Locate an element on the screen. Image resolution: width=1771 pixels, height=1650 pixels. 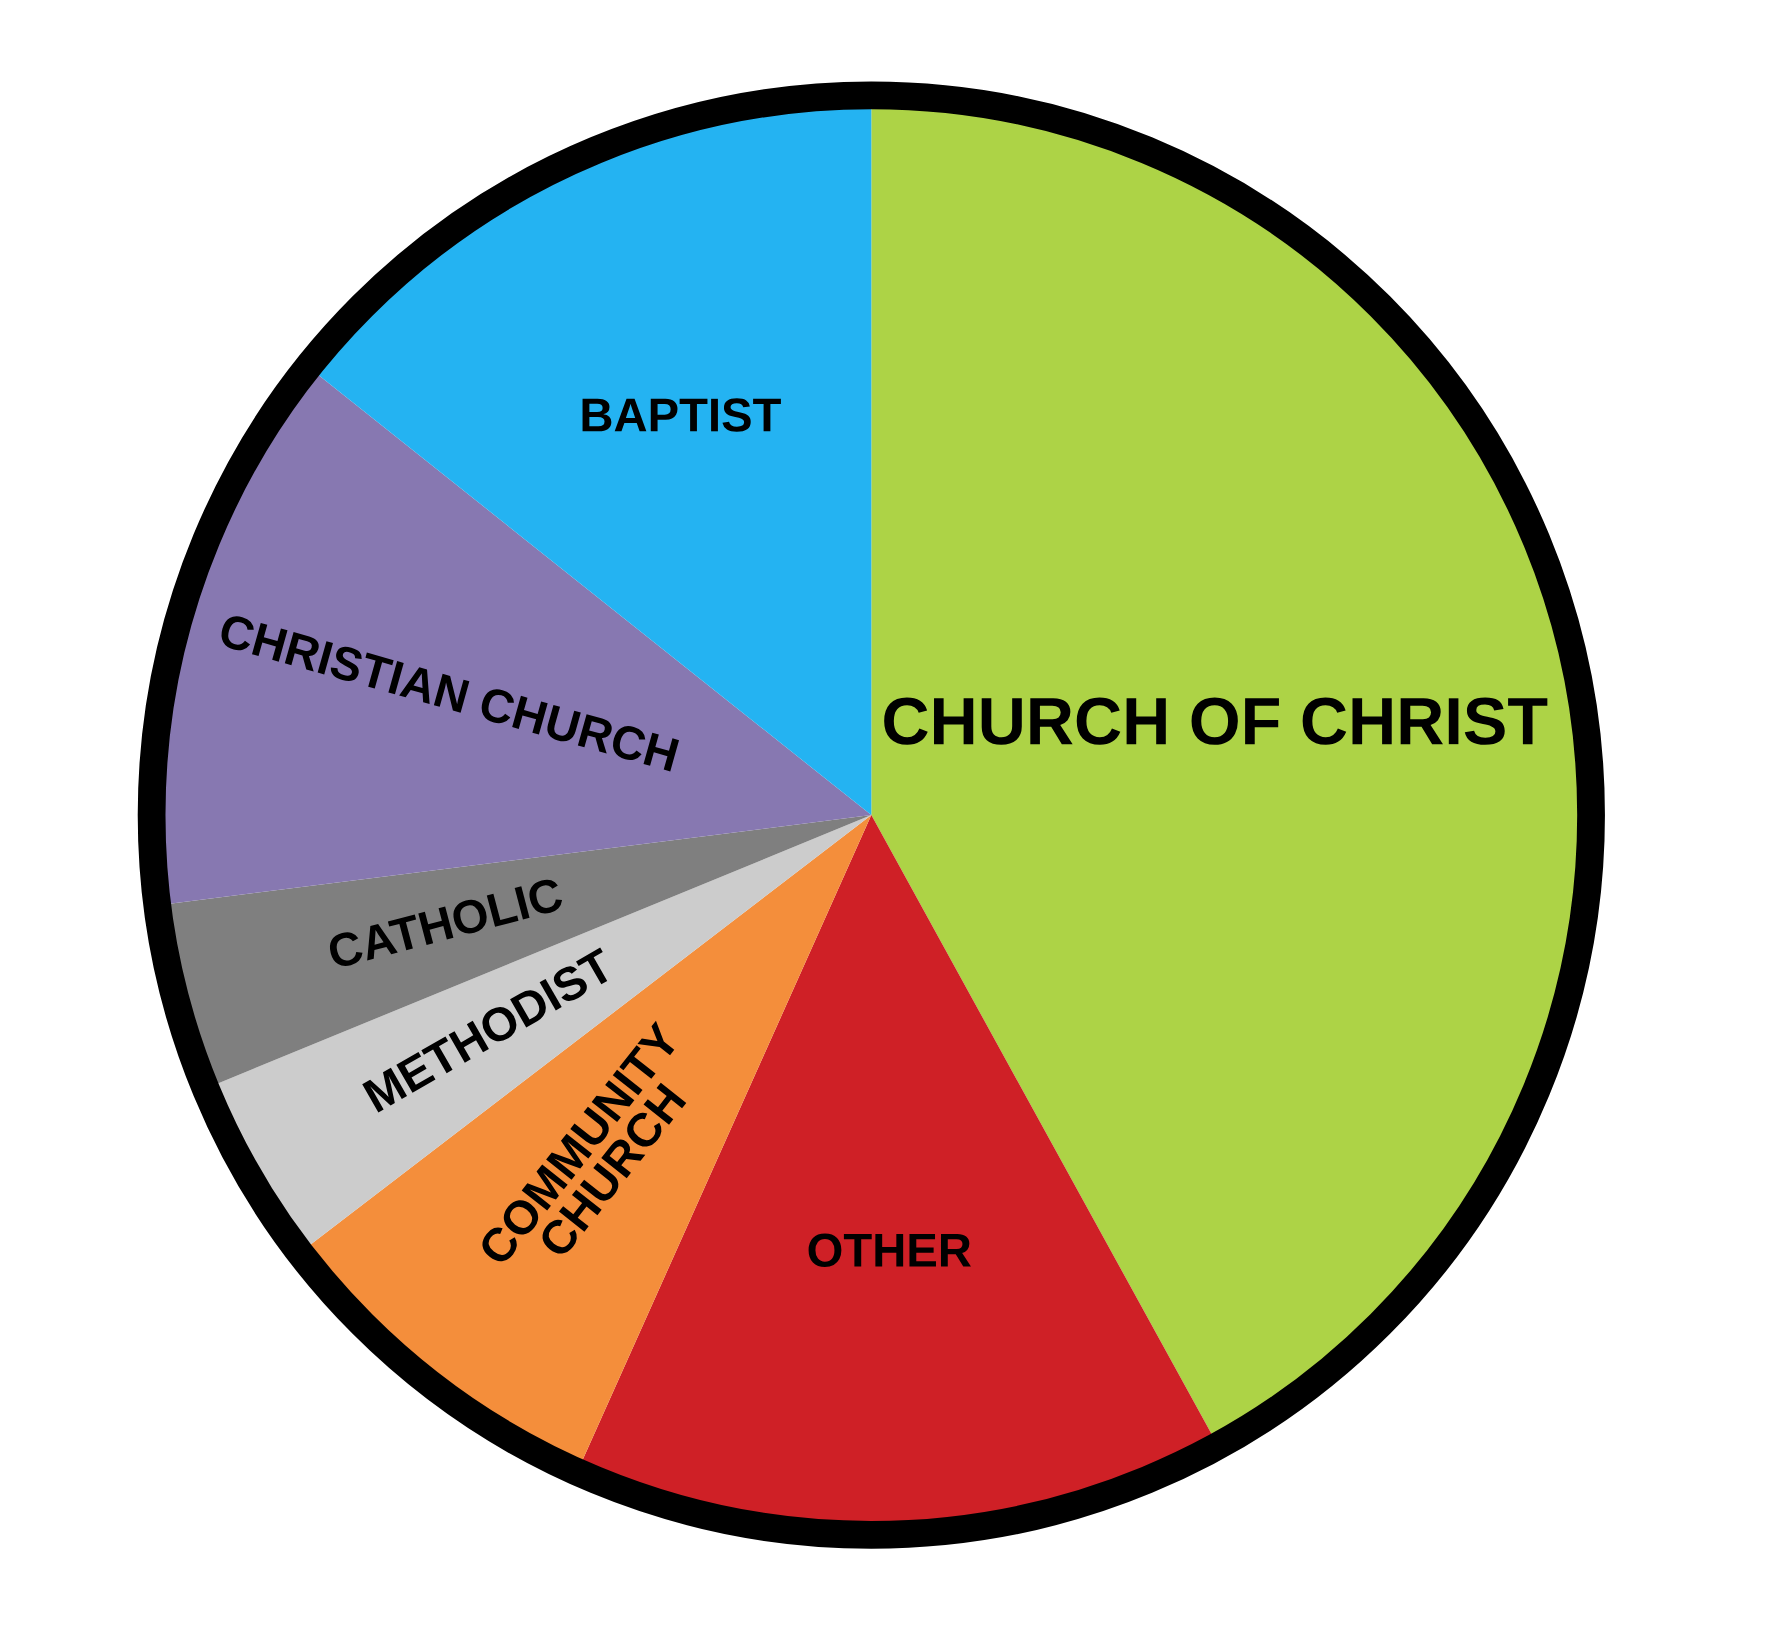
slice-label: BAPTIST is located at coordinates (681, 415).